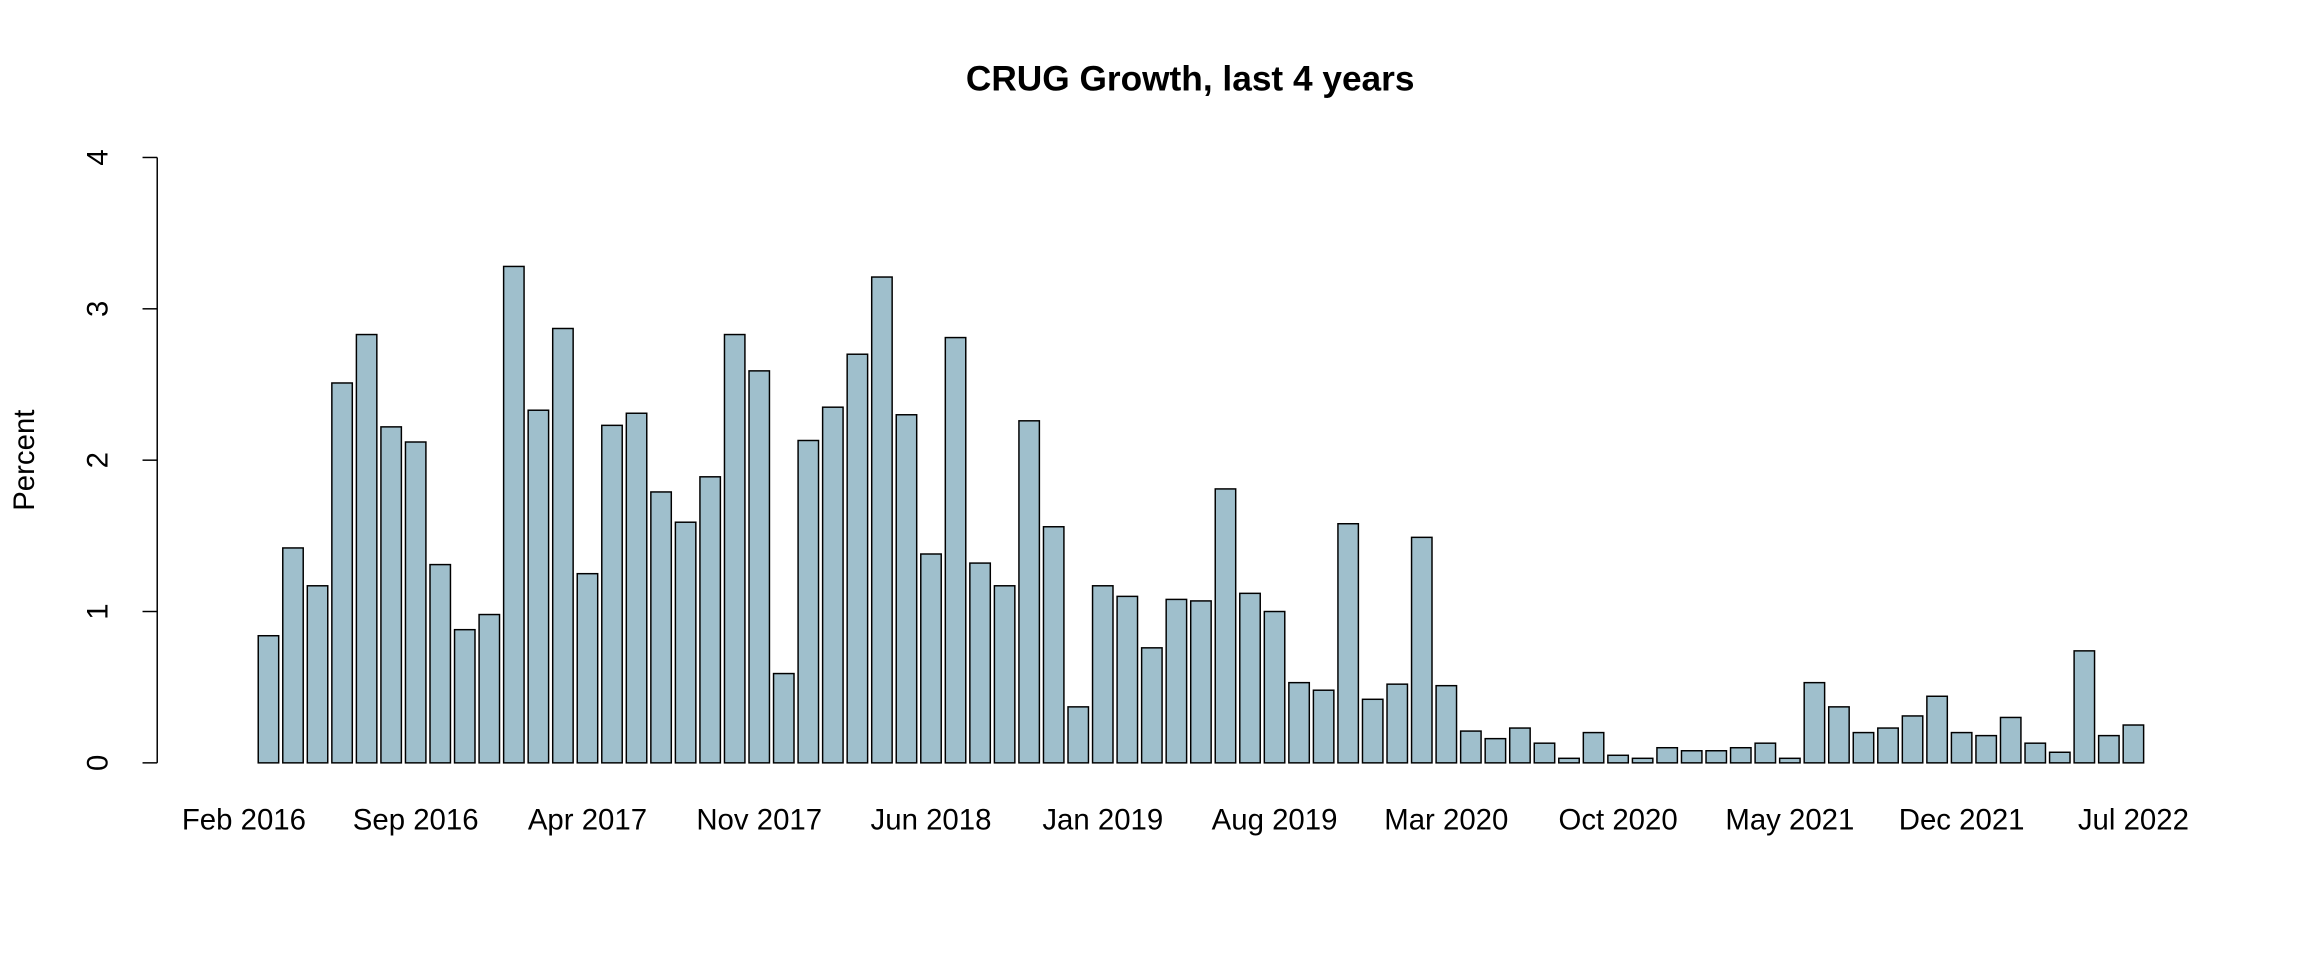 The width and height of the screenshot is (2304, 960). I want to click on y-tick-label: 1, so click(98, 611).